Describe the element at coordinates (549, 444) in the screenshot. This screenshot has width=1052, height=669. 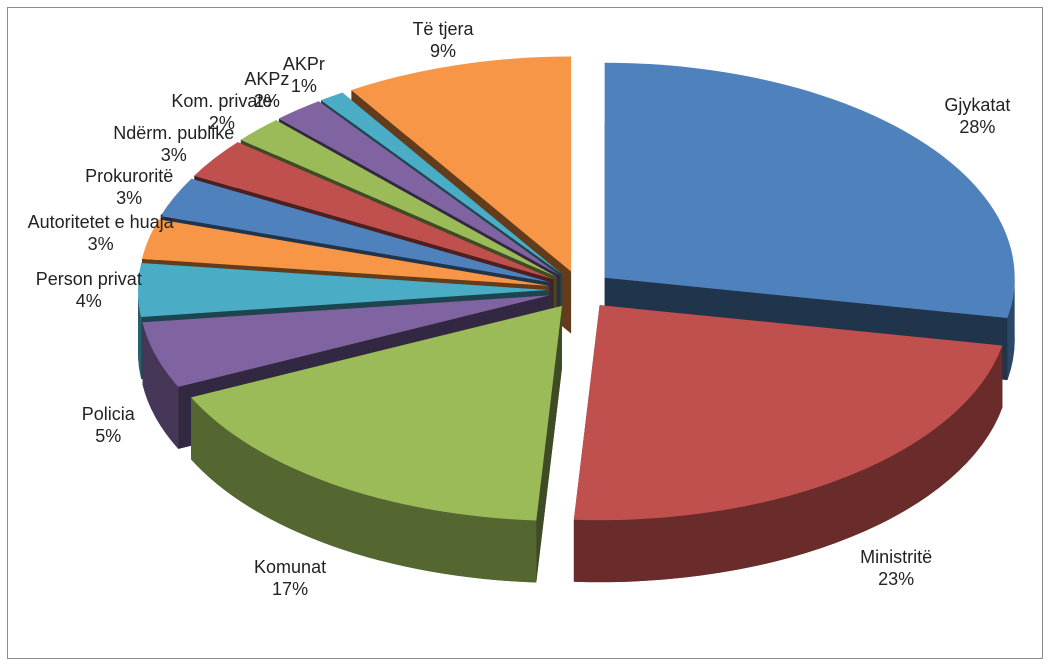
I see `slice-wall` at that location.